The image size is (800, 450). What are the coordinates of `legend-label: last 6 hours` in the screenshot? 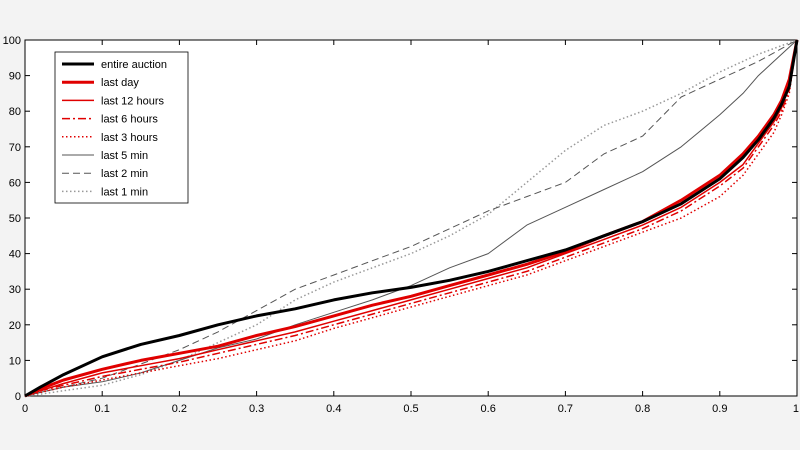 It's located at (129, 120).